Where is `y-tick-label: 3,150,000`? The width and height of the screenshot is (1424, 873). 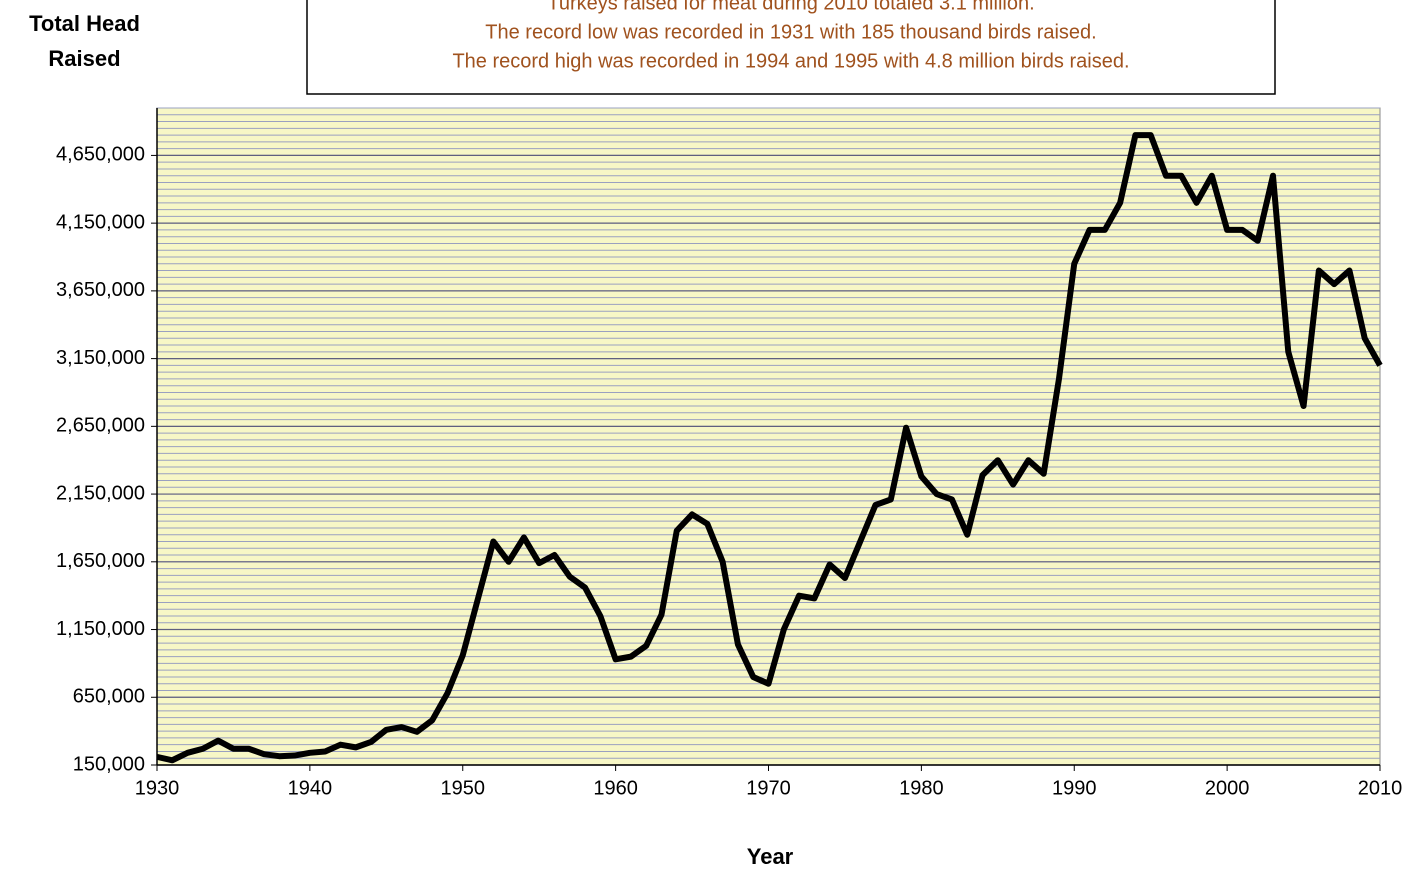
y-tick-label: 3,150,000 is located at coordinates (100, 358).